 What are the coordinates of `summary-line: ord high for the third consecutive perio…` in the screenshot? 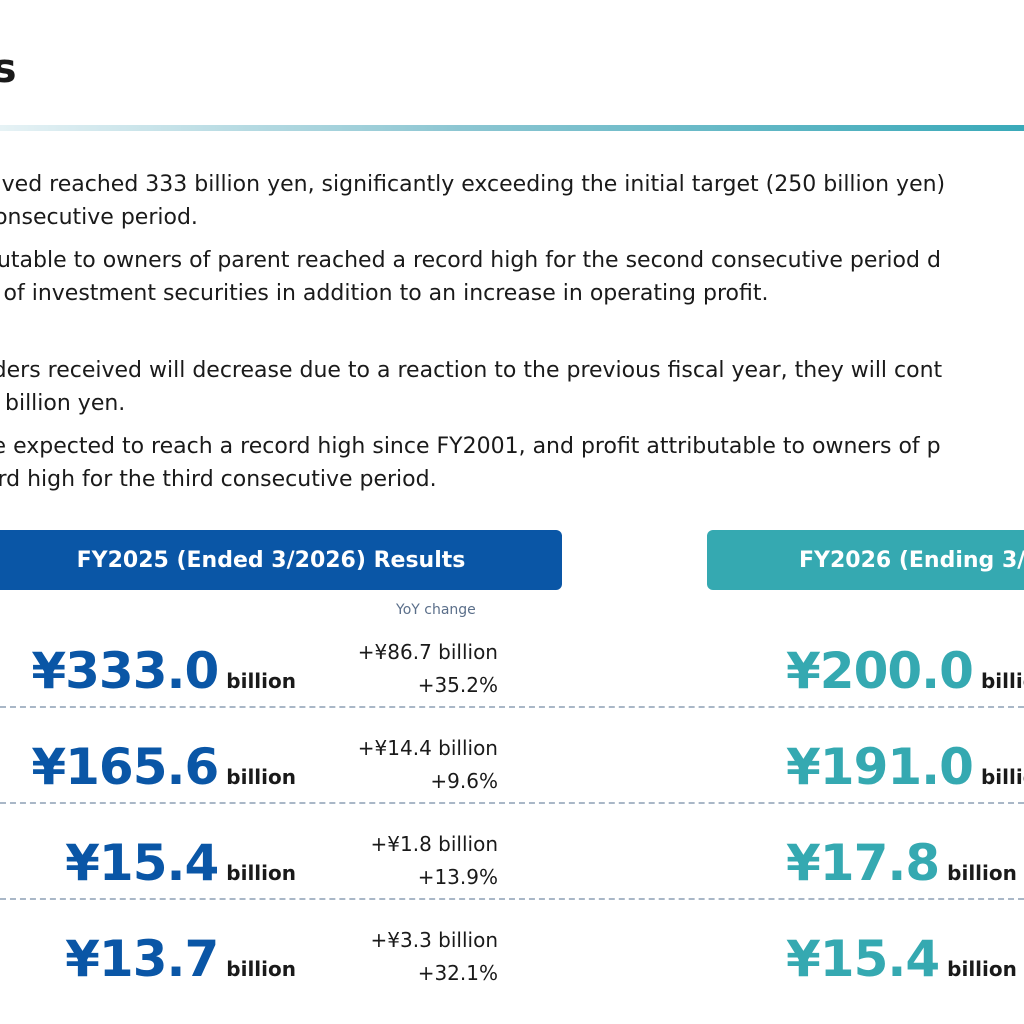 It's located at (218, 479).